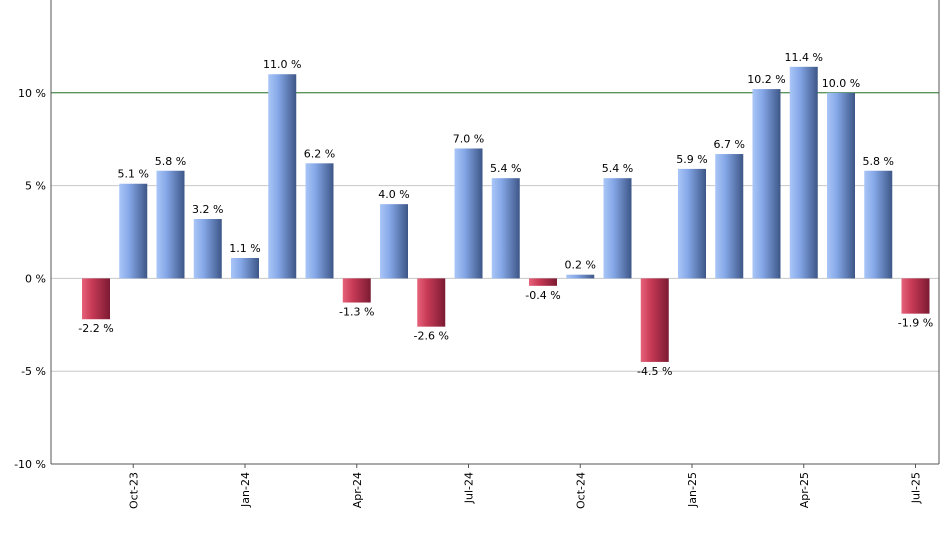 This screenshot has height=550, width=940. What do you see at coordinates (580, 490) in the screenshot?
I see `x-tick-label: Oct-24` at bounding box center [580, 490].